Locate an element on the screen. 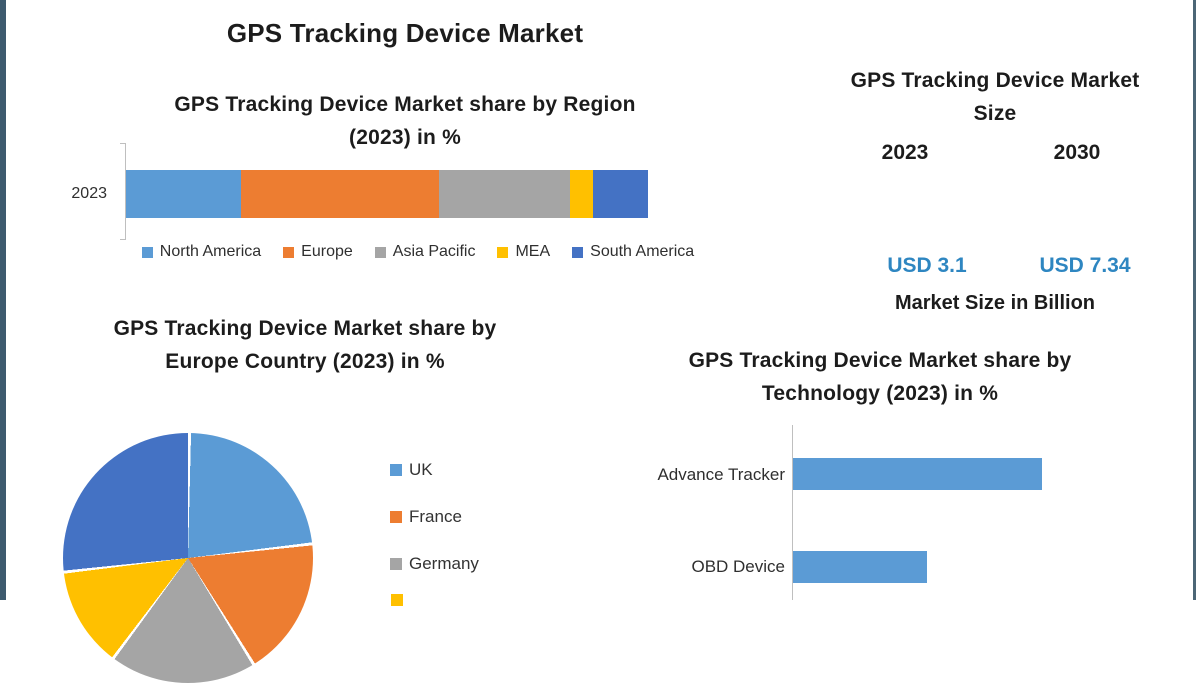 The image size is (1200, 683). legend-label-south-america: South America is located at coordinates (642, 251).